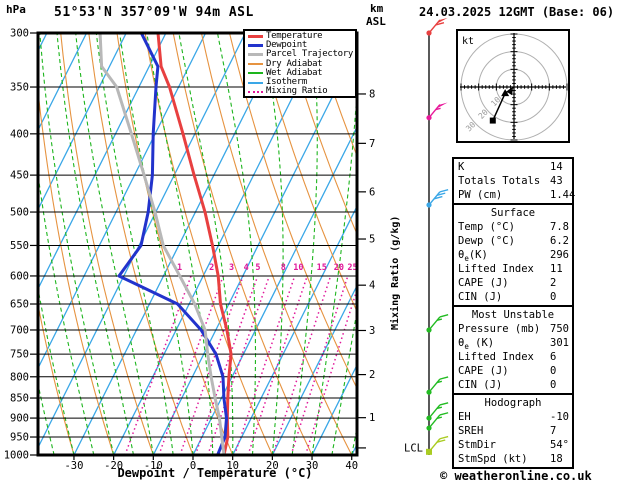 This screenshot has height=486, width=629. I want to click on x-axis-title: Dewpoint / Temperature (°C), so click(215, 473).